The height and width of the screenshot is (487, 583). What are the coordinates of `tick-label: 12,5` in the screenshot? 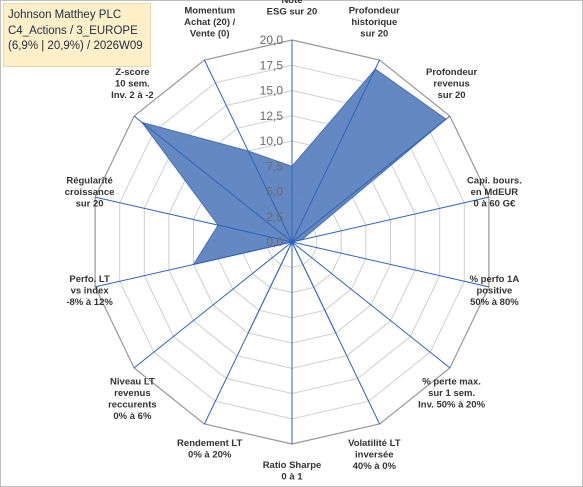 It's located at (272, 116).